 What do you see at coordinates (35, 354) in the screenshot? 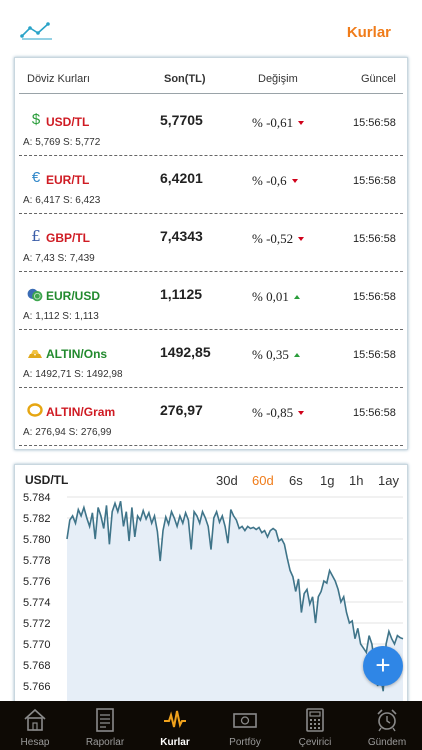
I see `gold-bars-icon` at bounding box center [35, 354].